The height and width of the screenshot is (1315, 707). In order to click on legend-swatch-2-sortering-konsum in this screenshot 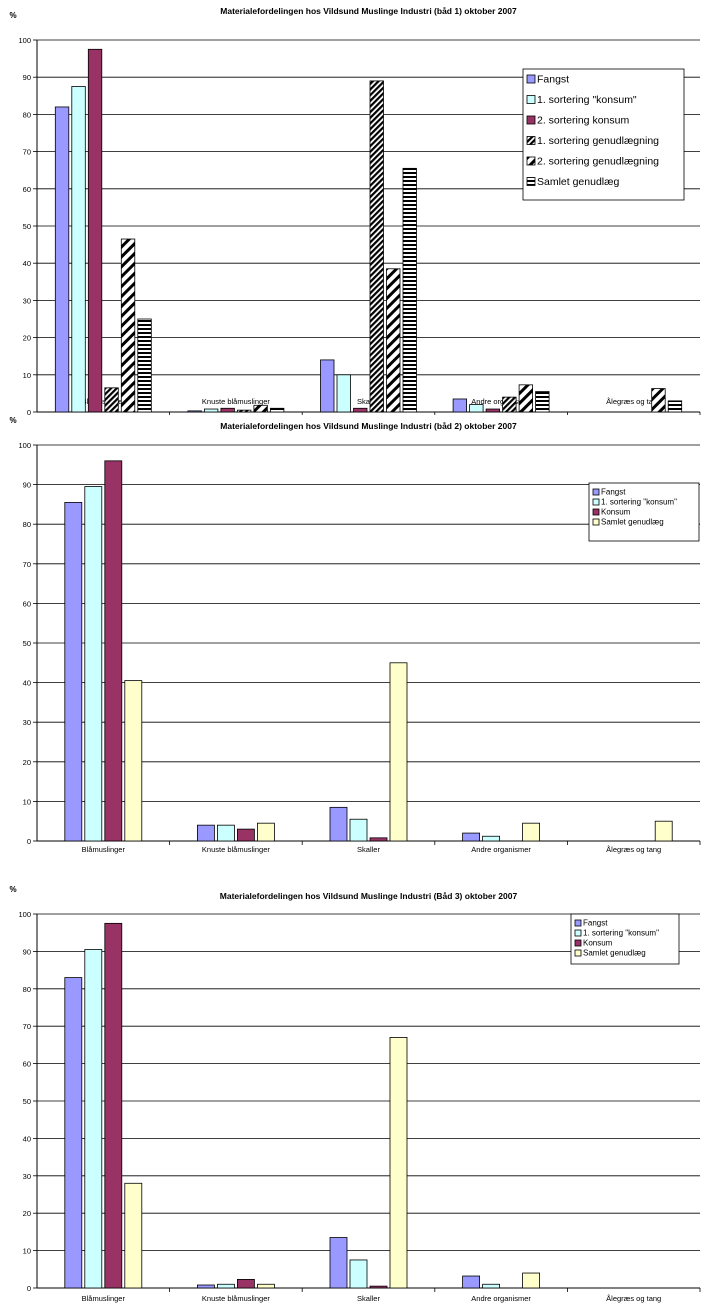, I will do `click(531, 120)`.